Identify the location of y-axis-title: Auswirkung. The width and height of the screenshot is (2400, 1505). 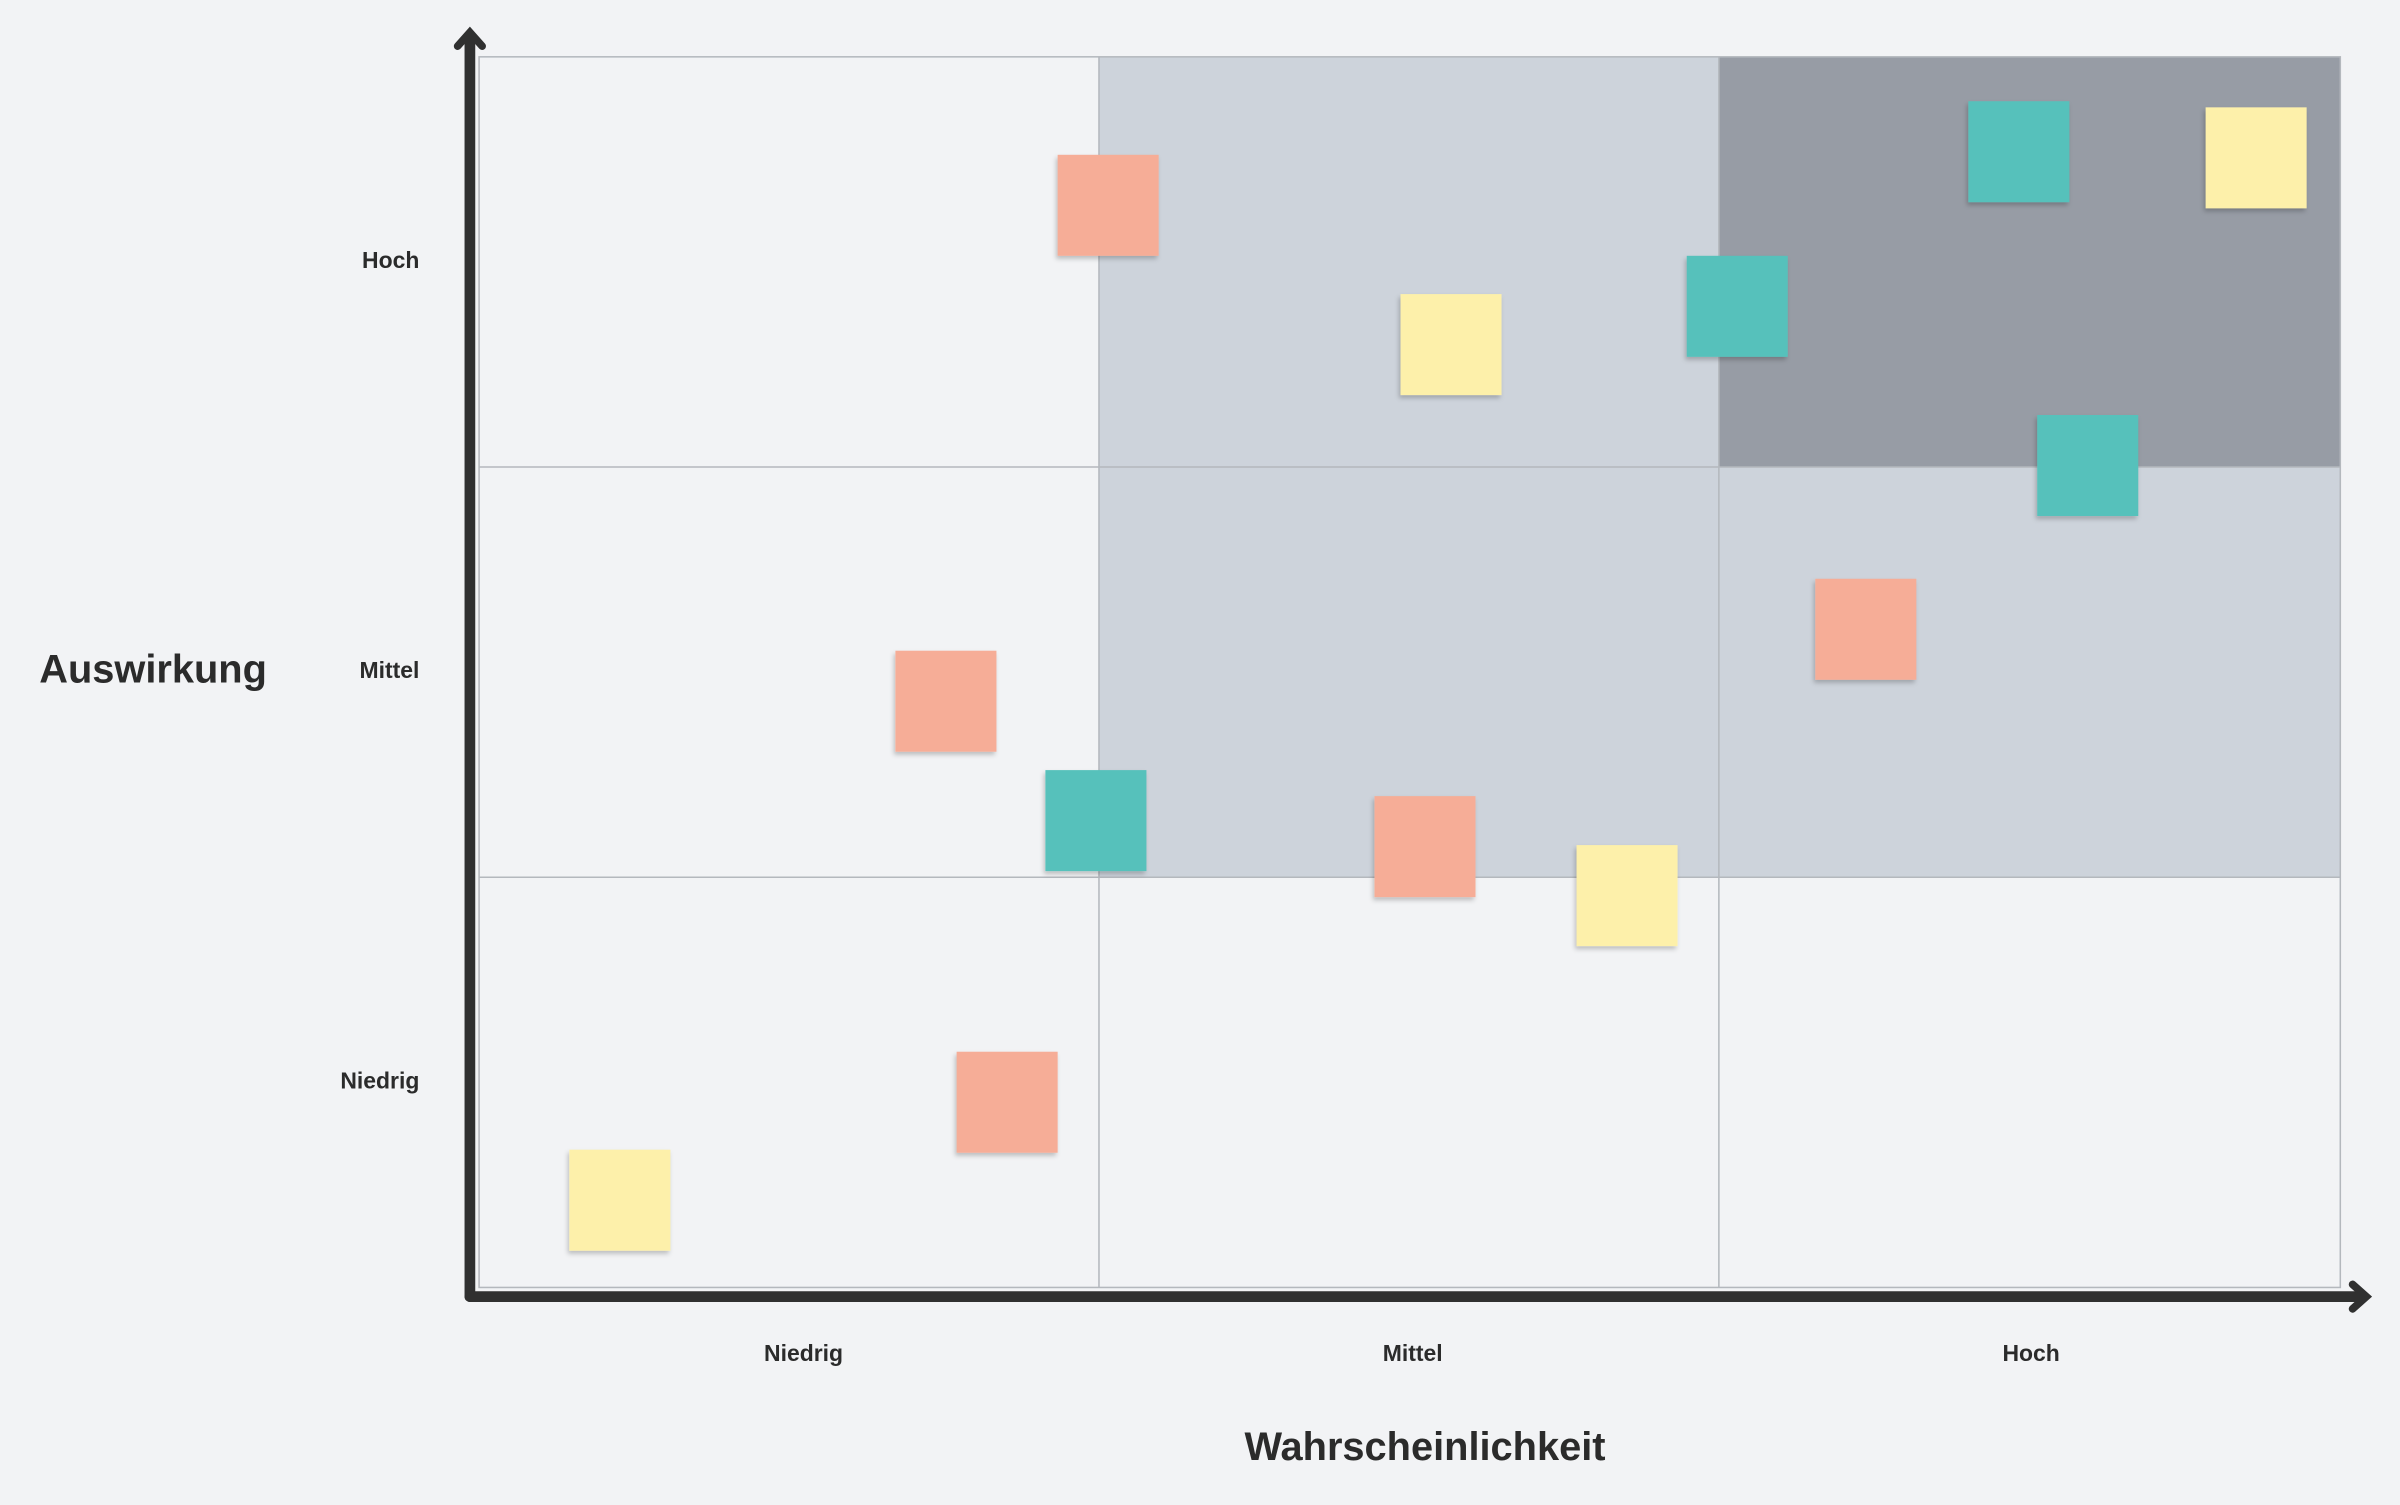
(153, 670).